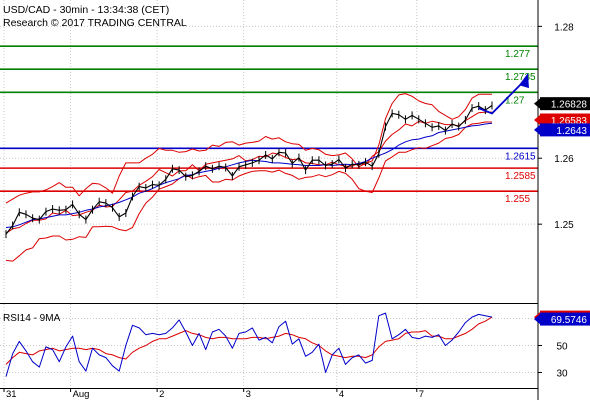 The height and width of the screenshot is (400, 590). Describe the element at coordinates (520, 176) in the screenshot. I see `level-label: 1.2585` at that location.